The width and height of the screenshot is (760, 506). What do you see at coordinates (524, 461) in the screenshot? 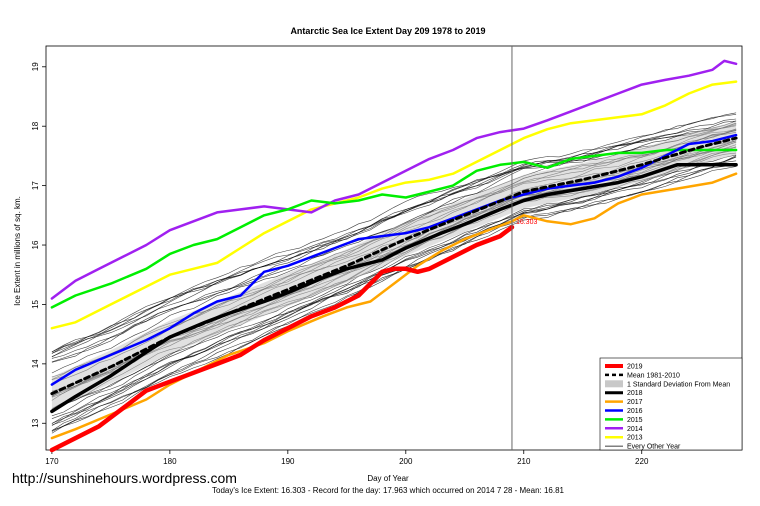
I see `x-tick-label: 210` at bounding box center [524, 461].